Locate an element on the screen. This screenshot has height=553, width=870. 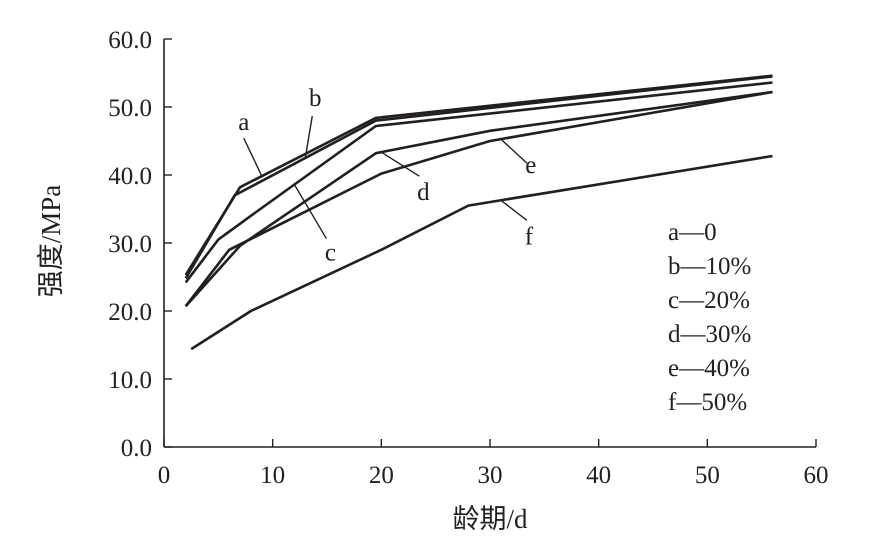
annotation-leader-d is located at coordinates (400, 164).